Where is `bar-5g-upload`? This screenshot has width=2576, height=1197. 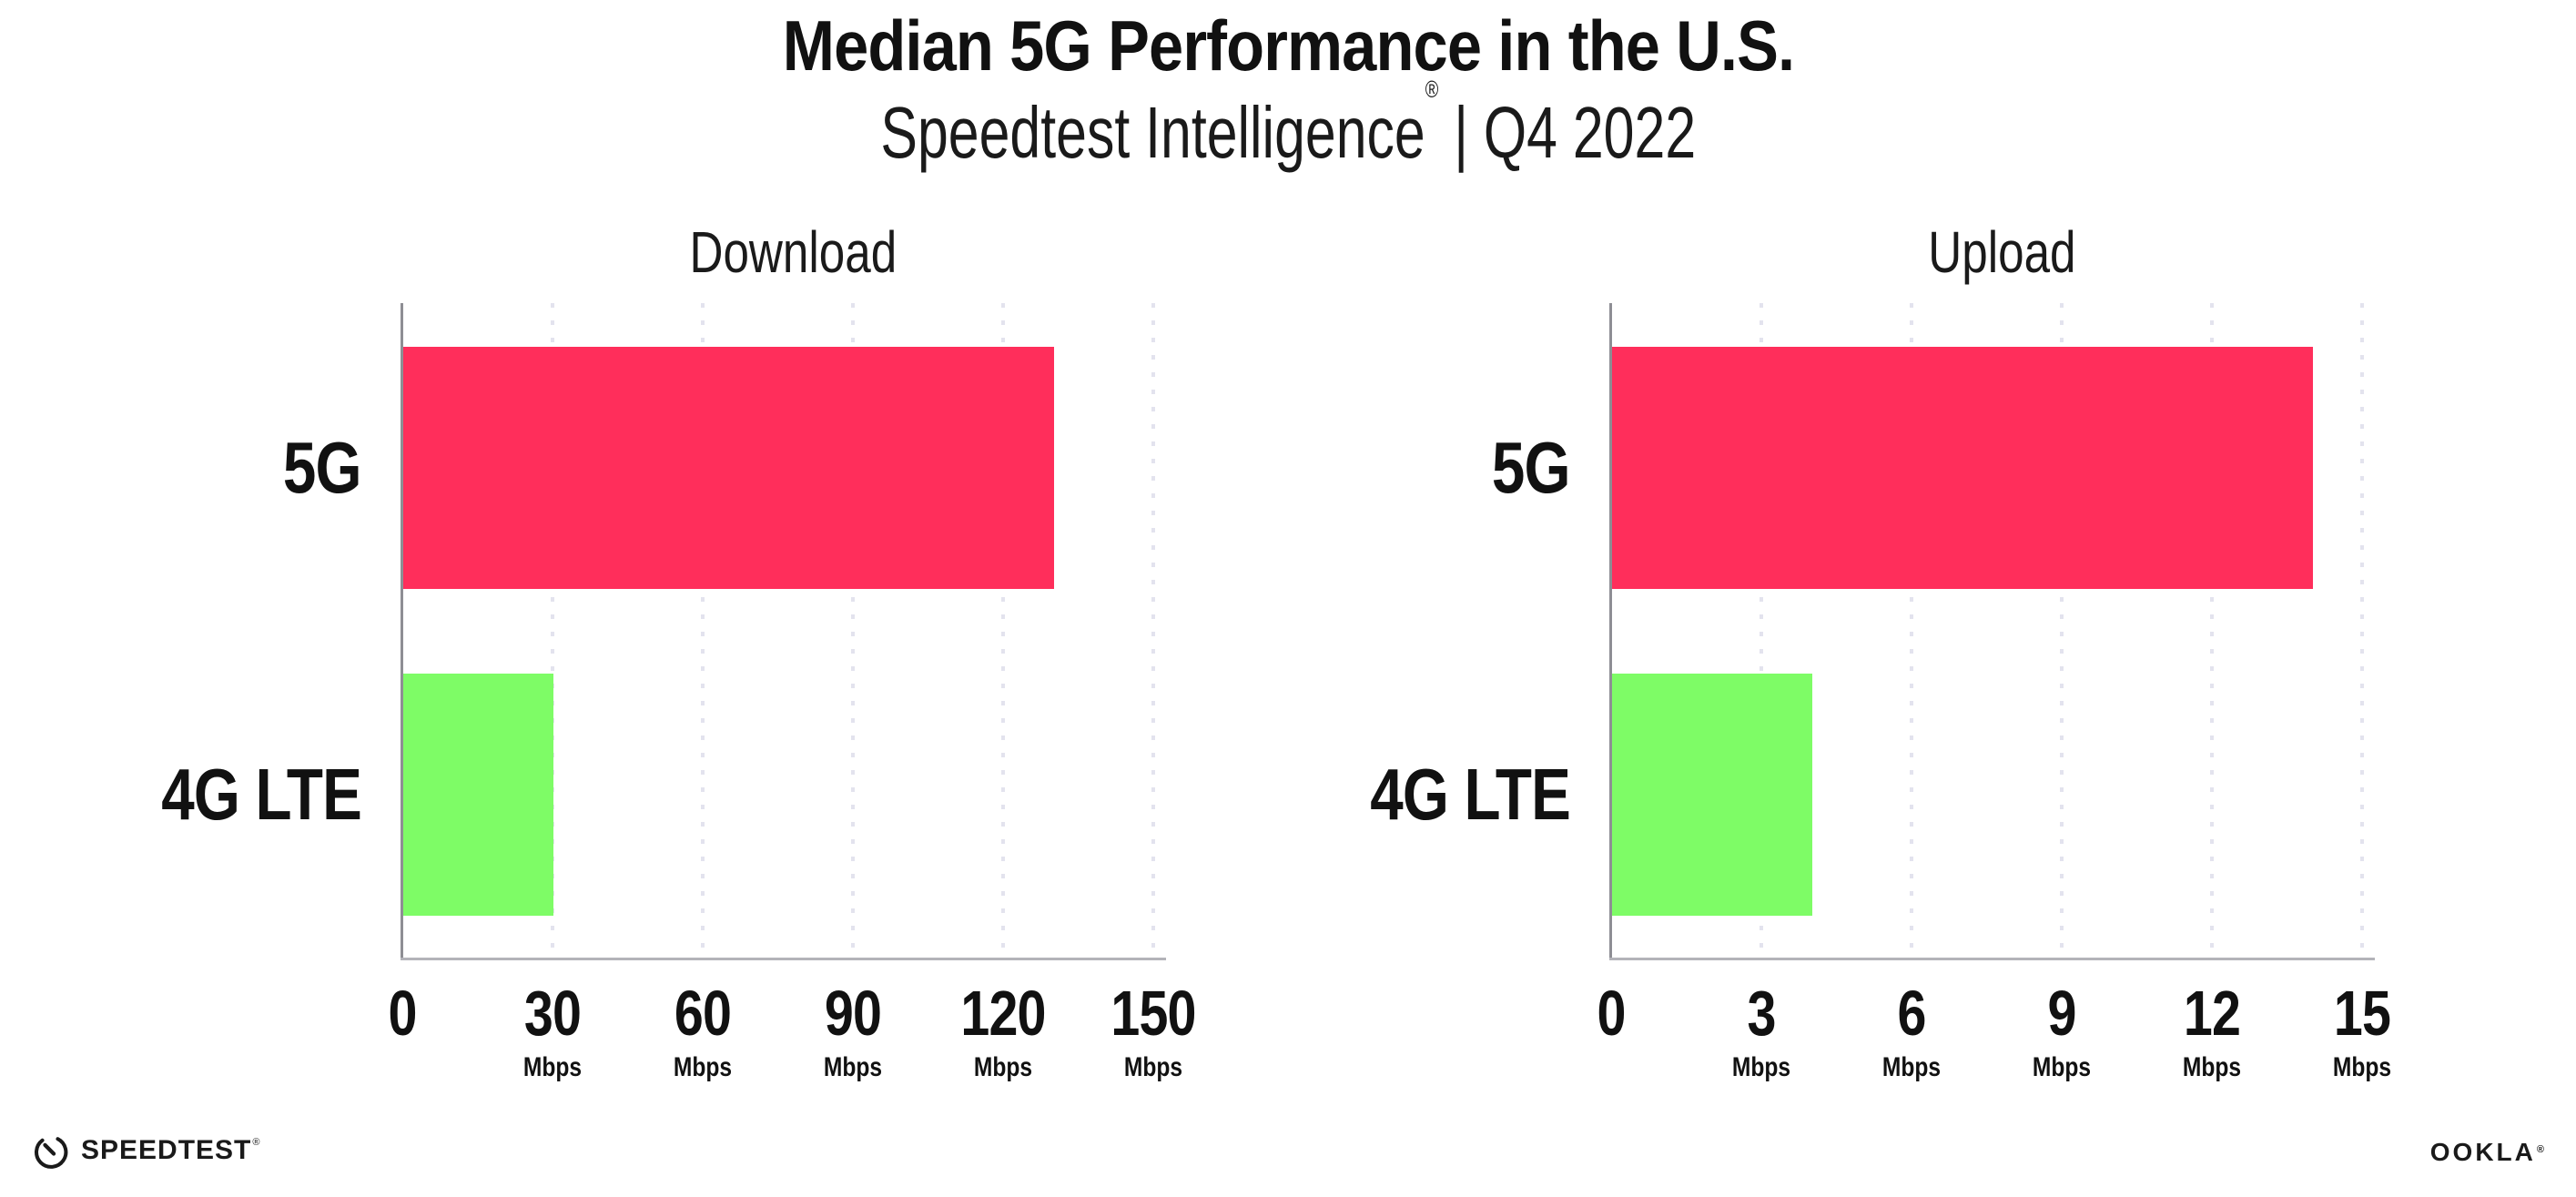
bar-5g-upload is located at coordinates (1962, 469).